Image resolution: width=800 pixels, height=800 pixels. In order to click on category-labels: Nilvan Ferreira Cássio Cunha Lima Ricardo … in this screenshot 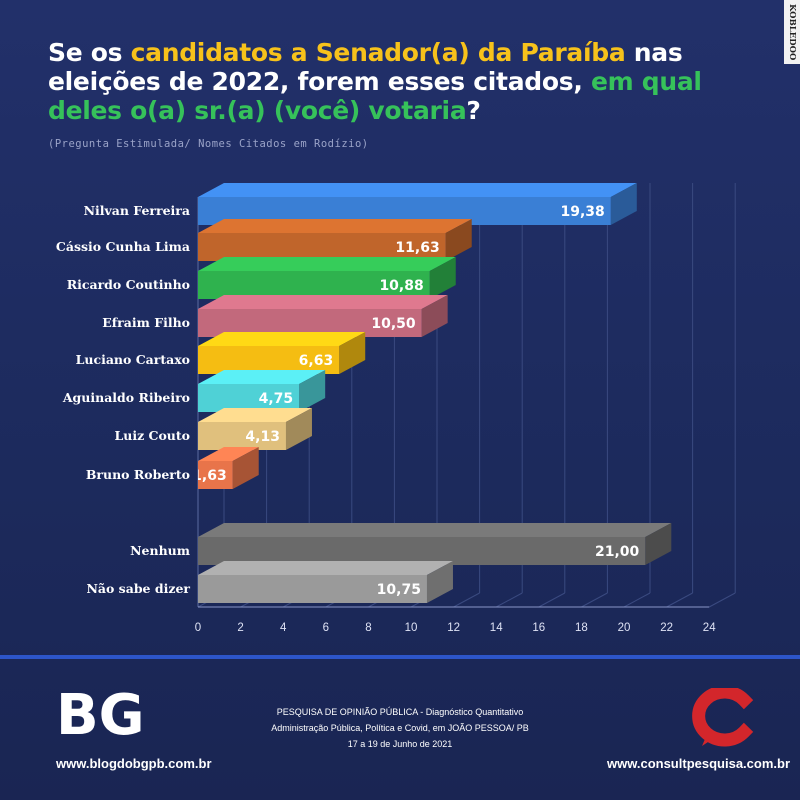, I will do `click(123, 399)`.